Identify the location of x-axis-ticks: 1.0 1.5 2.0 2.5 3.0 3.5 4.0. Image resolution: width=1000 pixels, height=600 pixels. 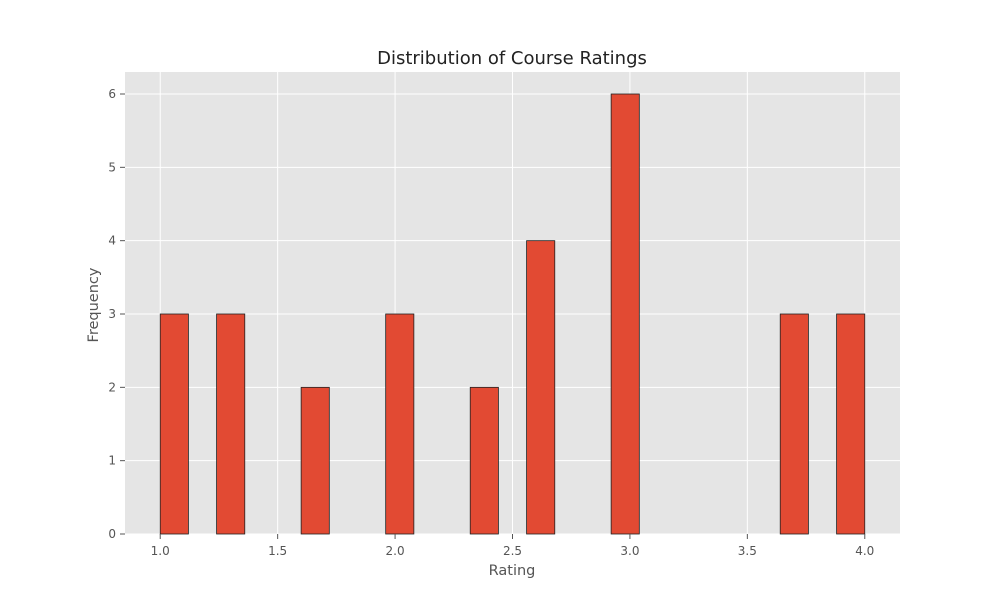
(512, 546).